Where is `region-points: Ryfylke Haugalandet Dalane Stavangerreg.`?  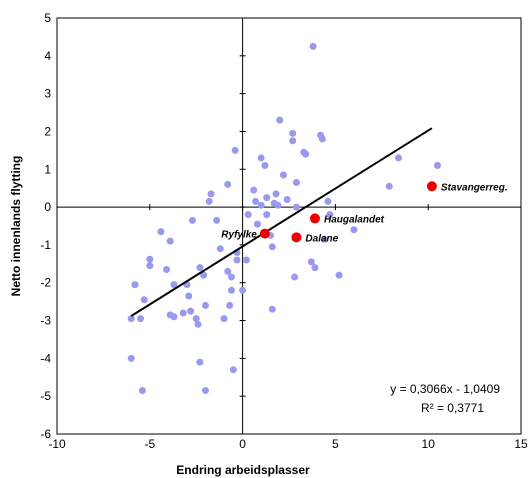 region-points: Ryfylke Haugalandet Dalane Stavangerreg. is located at coordinates (364, 212).